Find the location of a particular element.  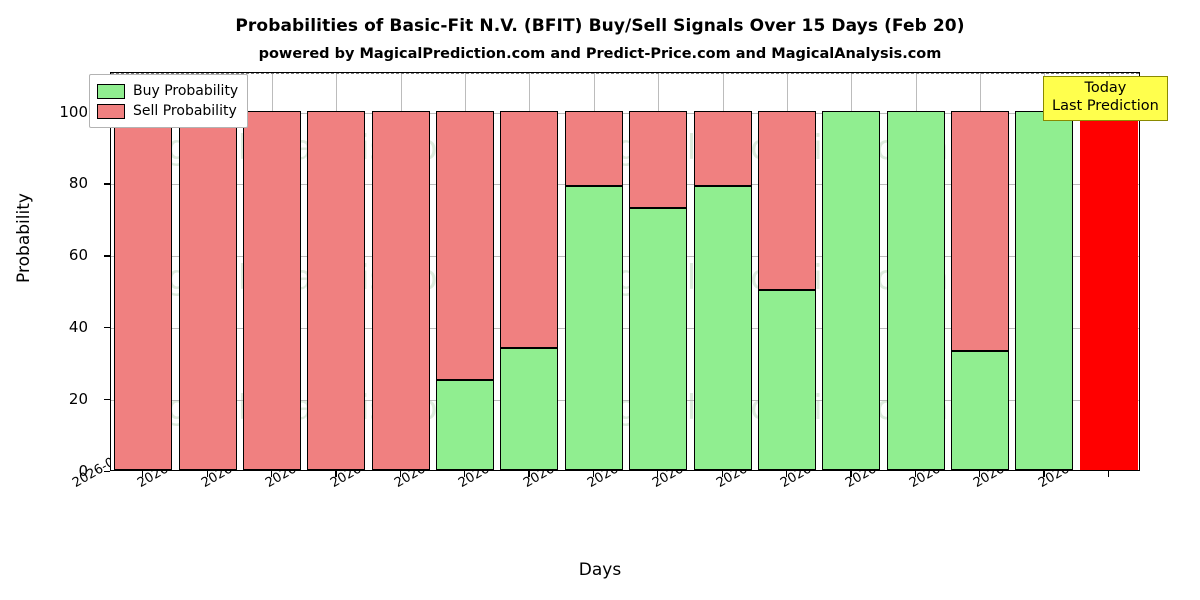

legend: Buy Probability Sell Probability is located at coordinates (169, 101).